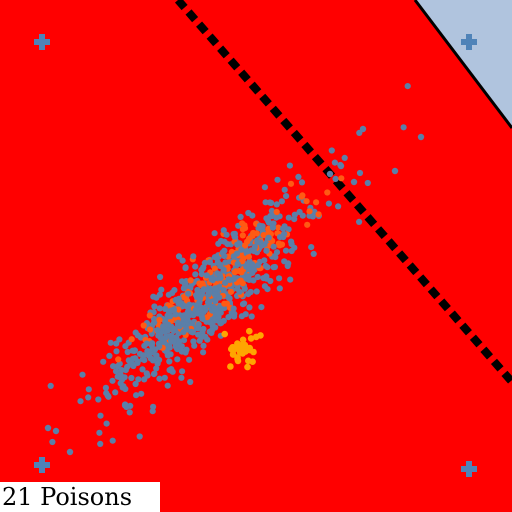  I want to click on caption-box, so click(80, 497).